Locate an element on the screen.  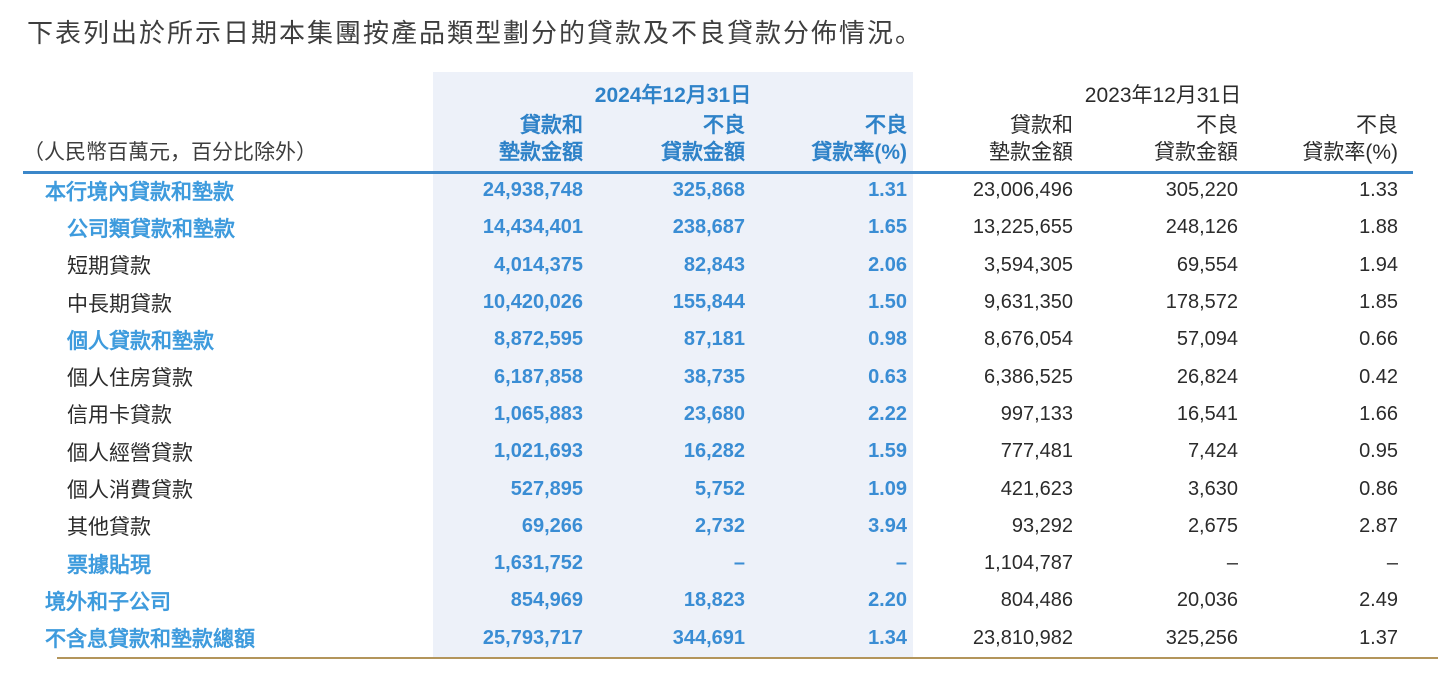
cell-2024-npl-amount: 82,843 is located at coordinates (664, 265).